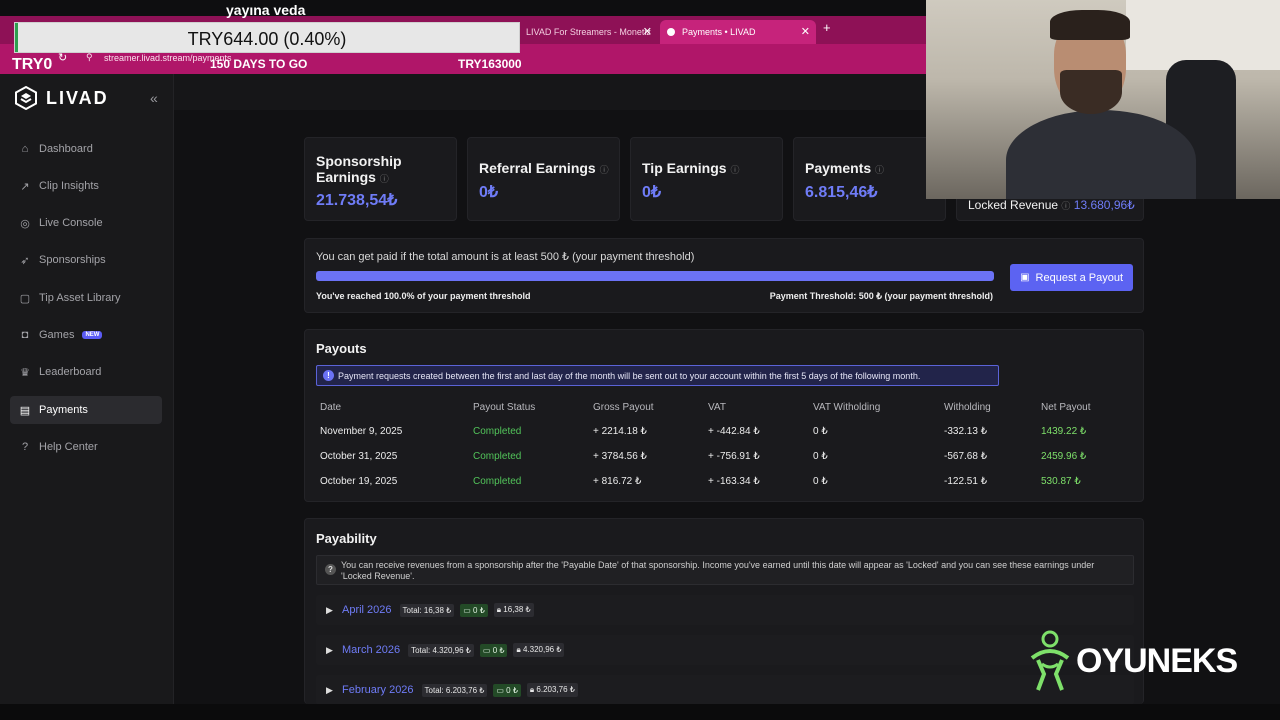 The height and width of the screenshot is (720, 1280). I want to click on column-header: Payout Status, so click(504, 407).